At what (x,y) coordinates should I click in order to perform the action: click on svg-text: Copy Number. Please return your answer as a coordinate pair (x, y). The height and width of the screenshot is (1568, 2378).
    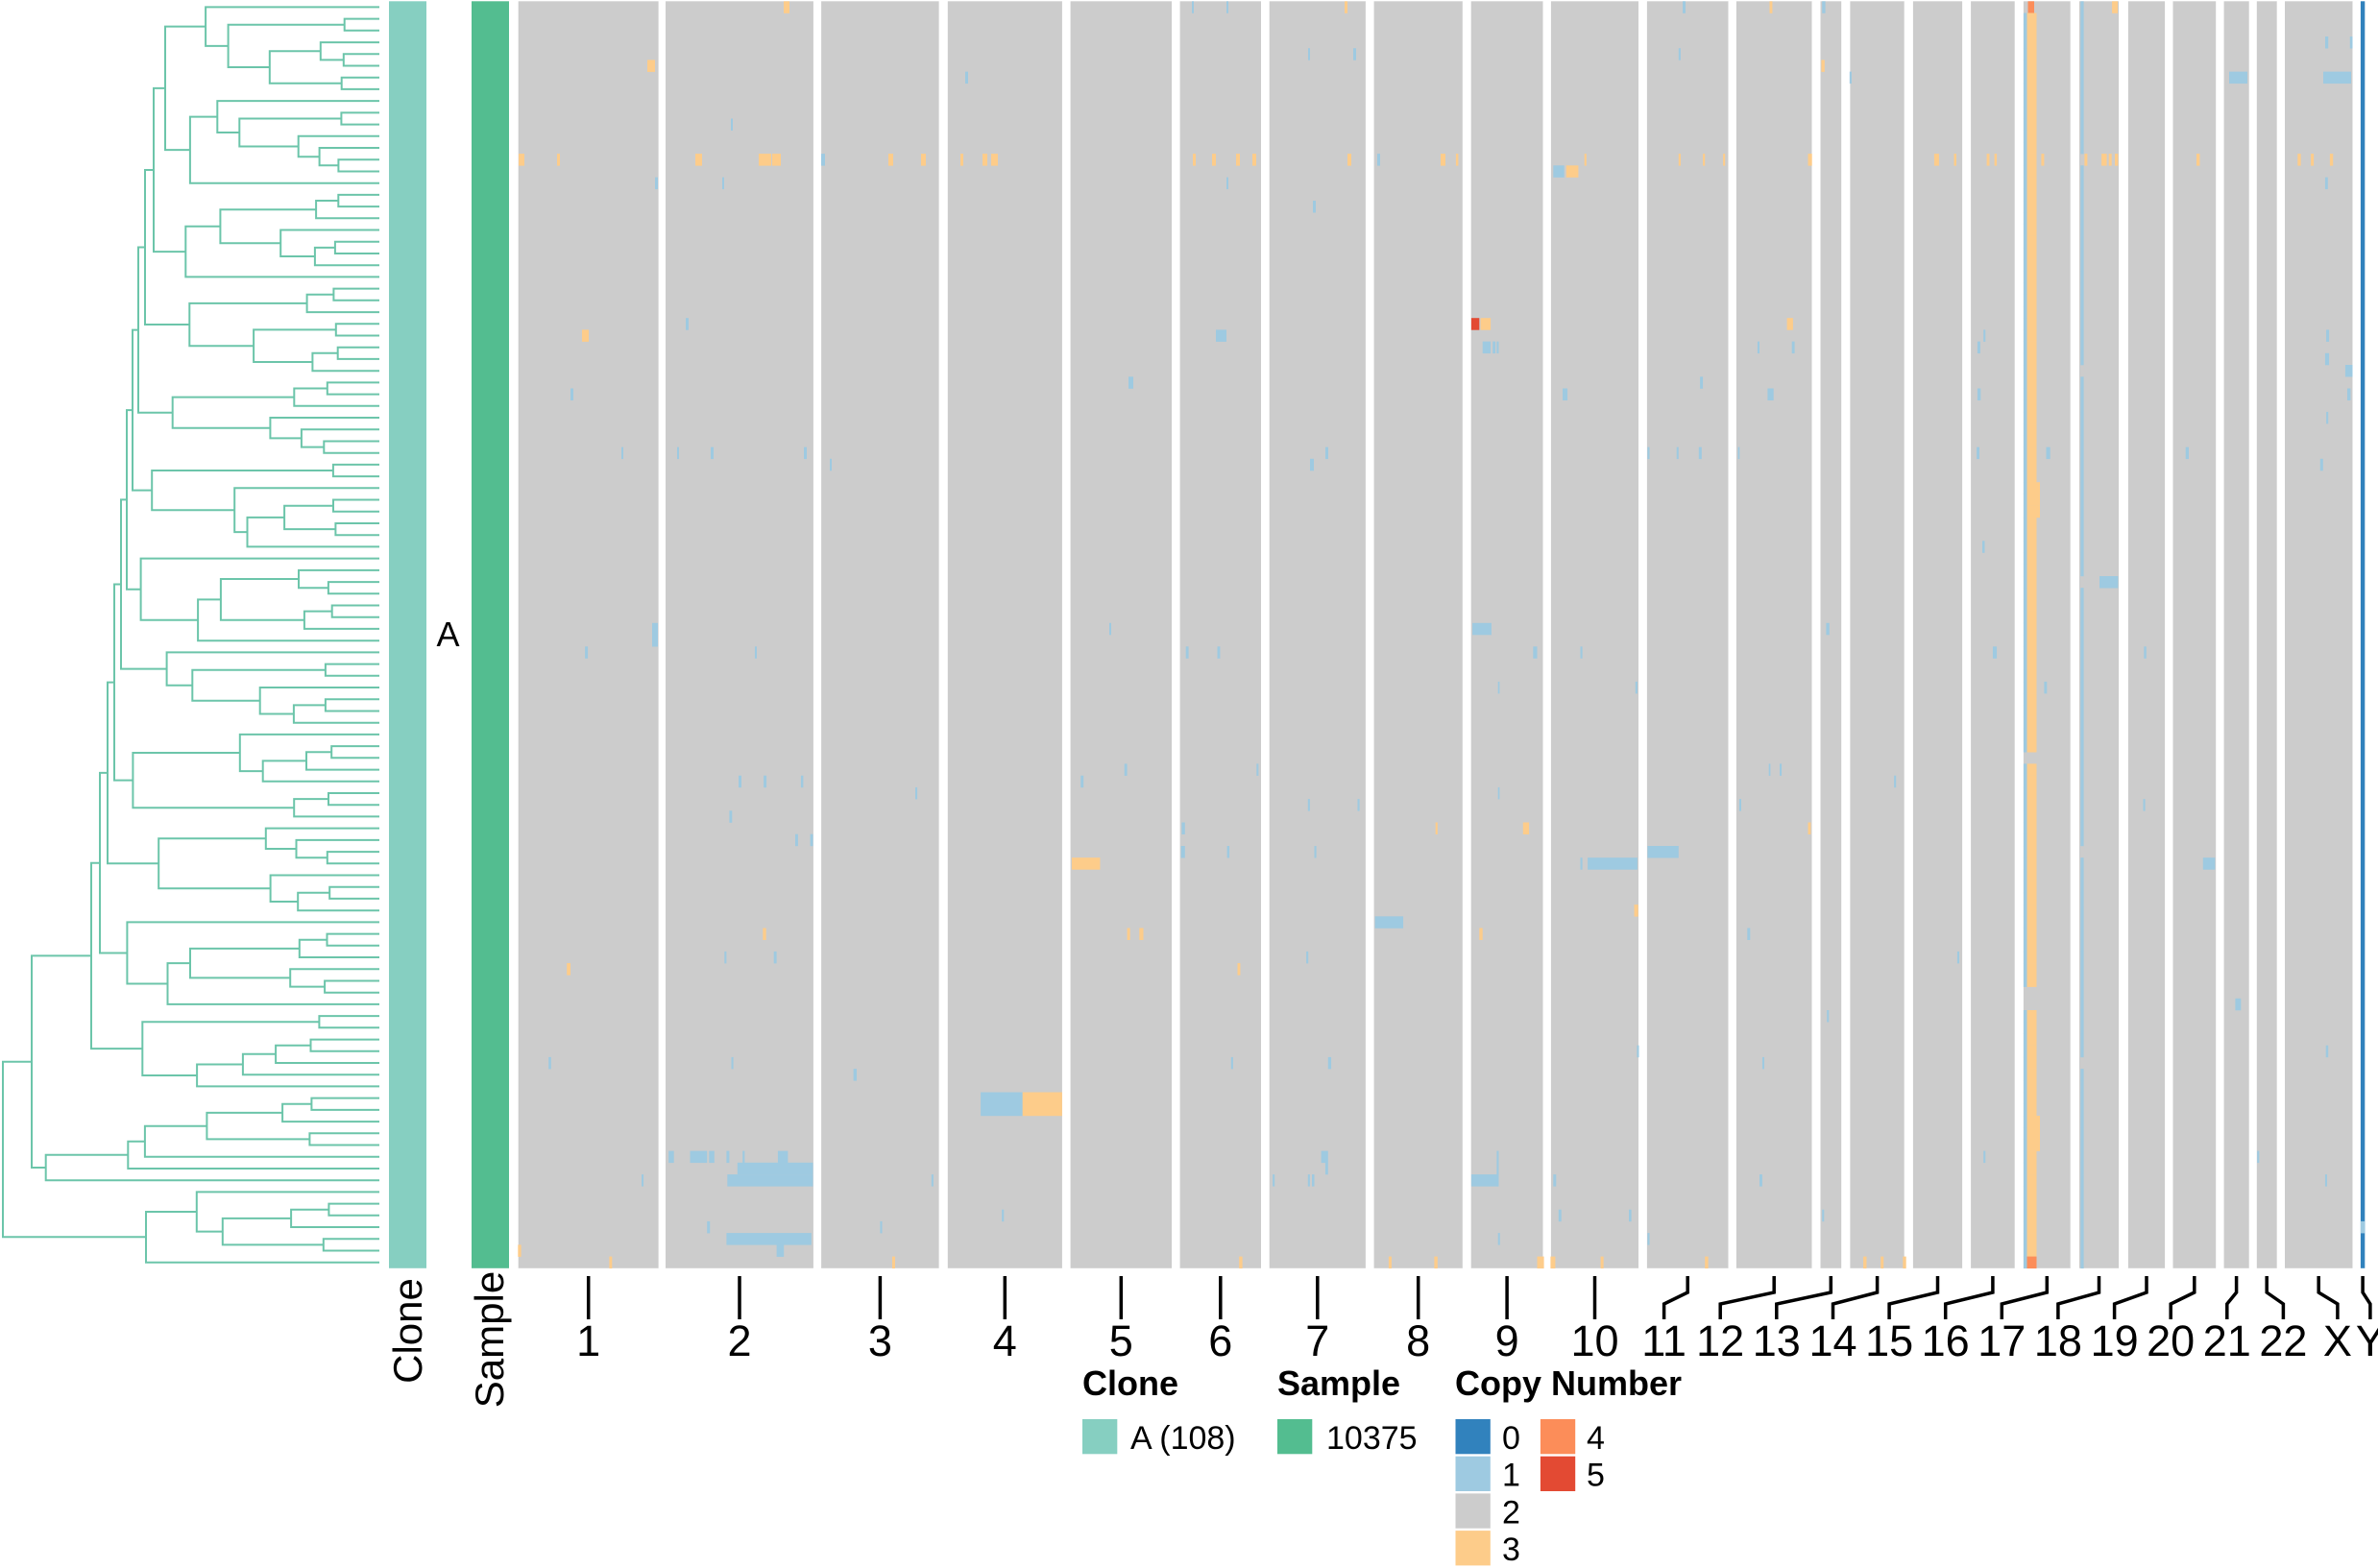
    Looking at the image, I should click on (1568, 1383).